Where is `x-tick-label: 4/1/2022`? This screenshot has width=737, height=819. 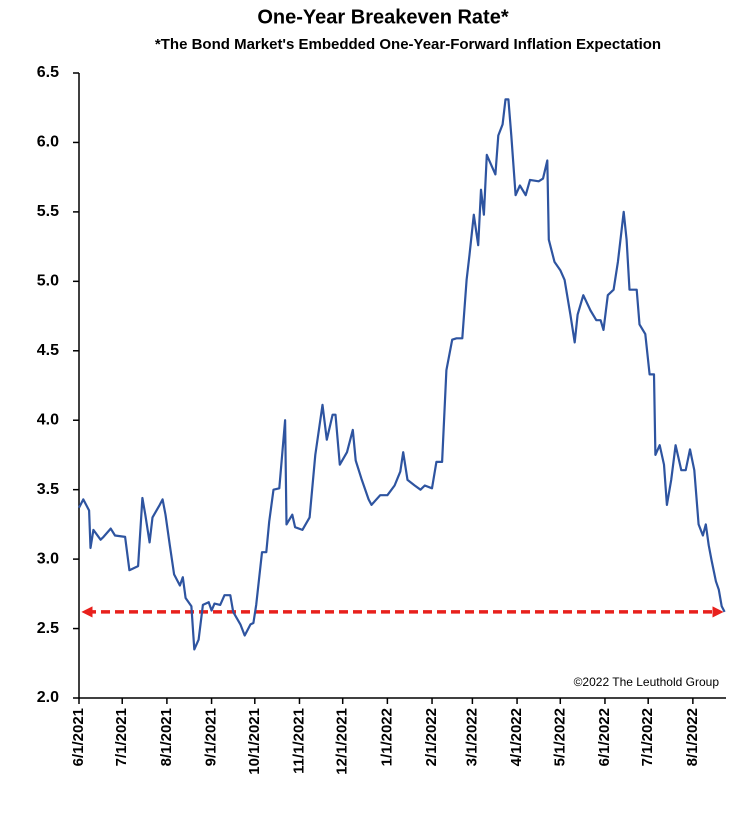 x-tick-label: 4/1/2022 is located at coordinates (516, 737).